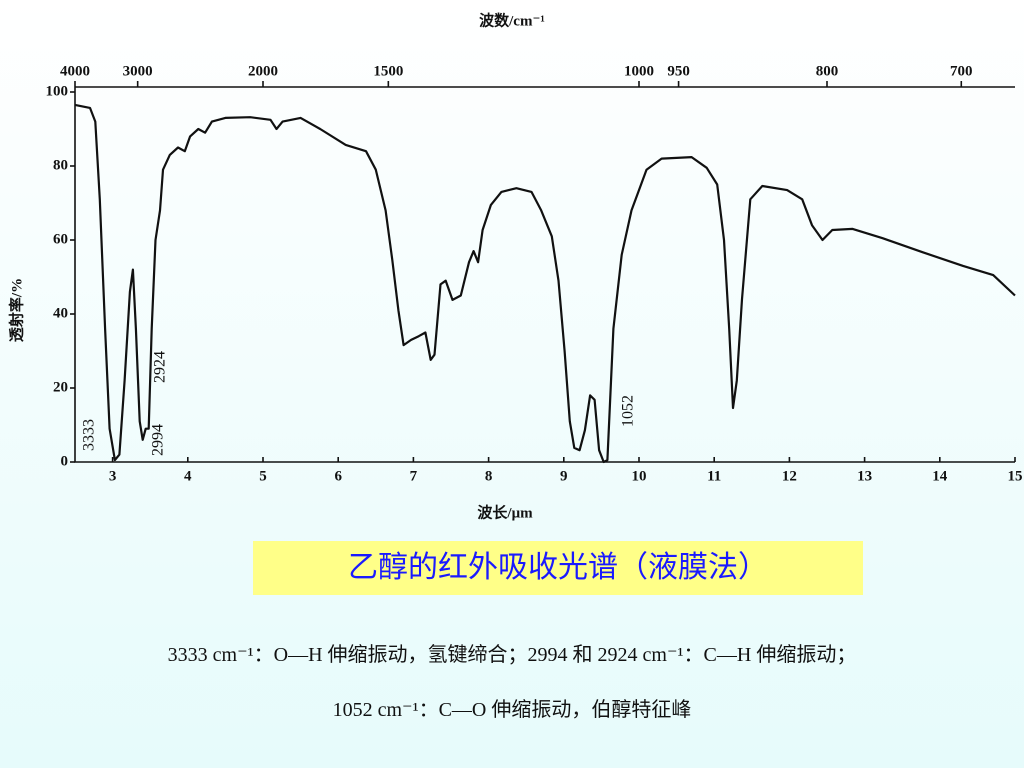 The width and height of the screenshot is (1024, 768). What do you see at coordinates (263, 476) in the screenshot?
I see `x-tick-label: 5` at bounding box center [263, 476].